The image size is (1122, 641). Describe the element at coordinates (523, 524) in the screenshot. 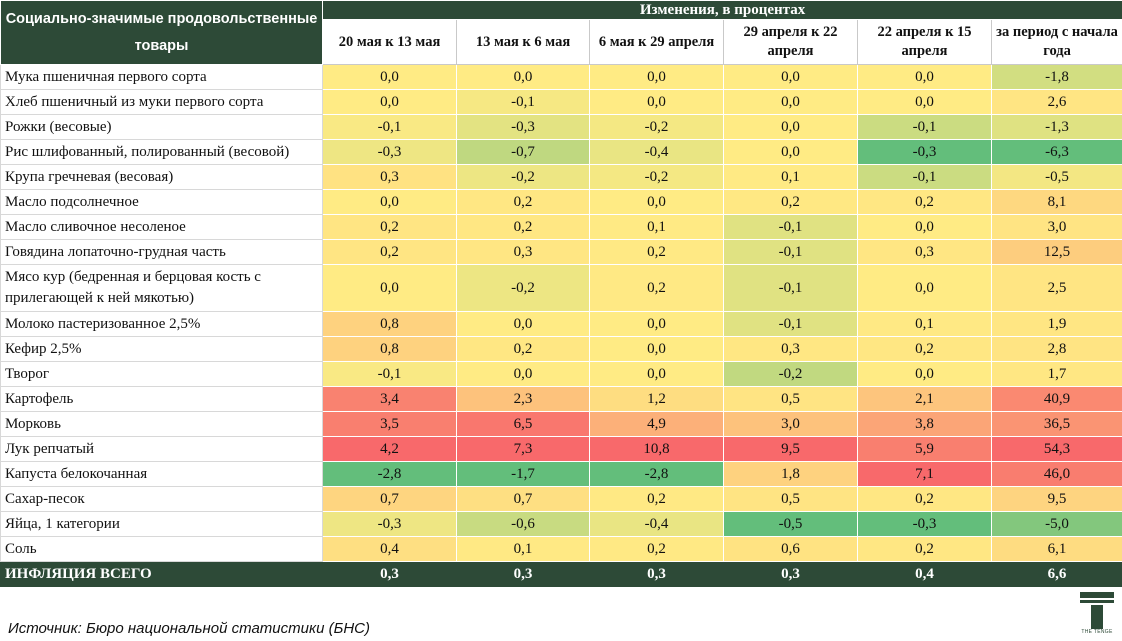

I see `value-cell: -0,6` at that location.